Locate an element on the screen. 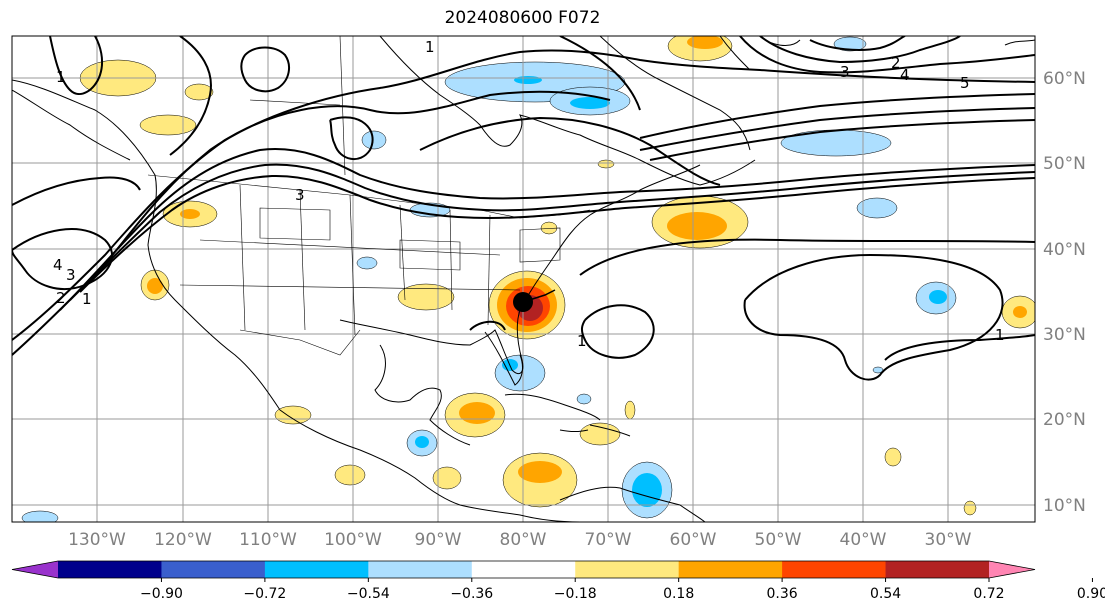  colorbar-tick-label: 0.54 is located at coordinates (885, 594).